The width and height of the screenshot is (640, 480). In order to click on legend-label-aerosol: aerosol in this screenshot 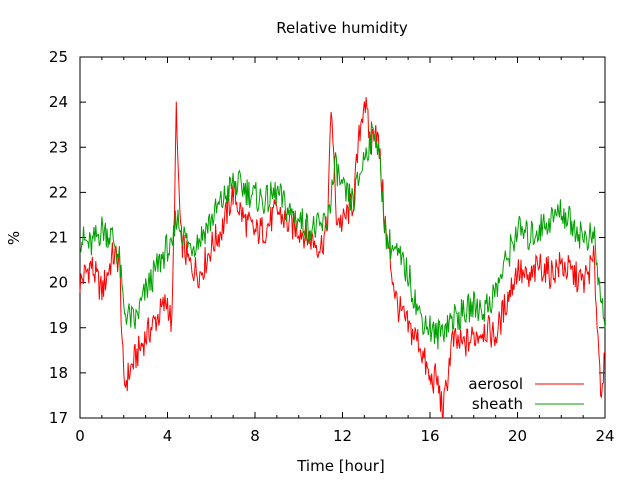, I will do `click(495, 384)`.